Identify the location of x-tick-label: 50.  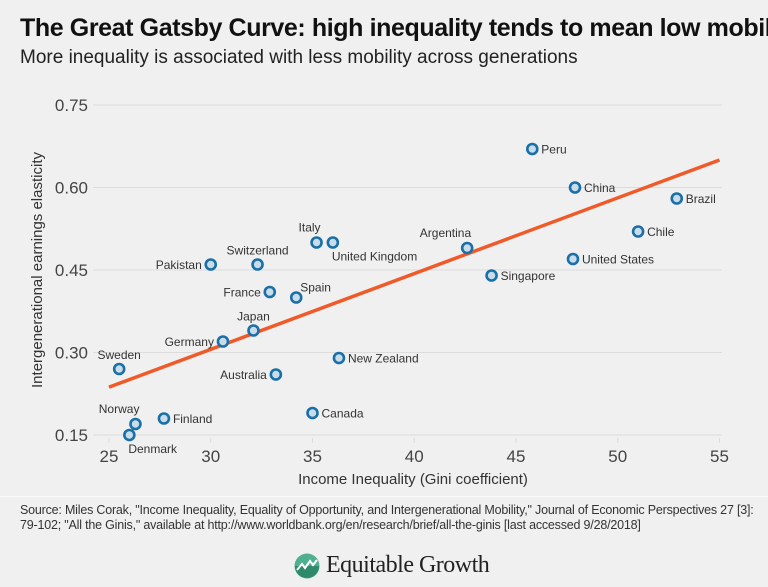
(617, 456).